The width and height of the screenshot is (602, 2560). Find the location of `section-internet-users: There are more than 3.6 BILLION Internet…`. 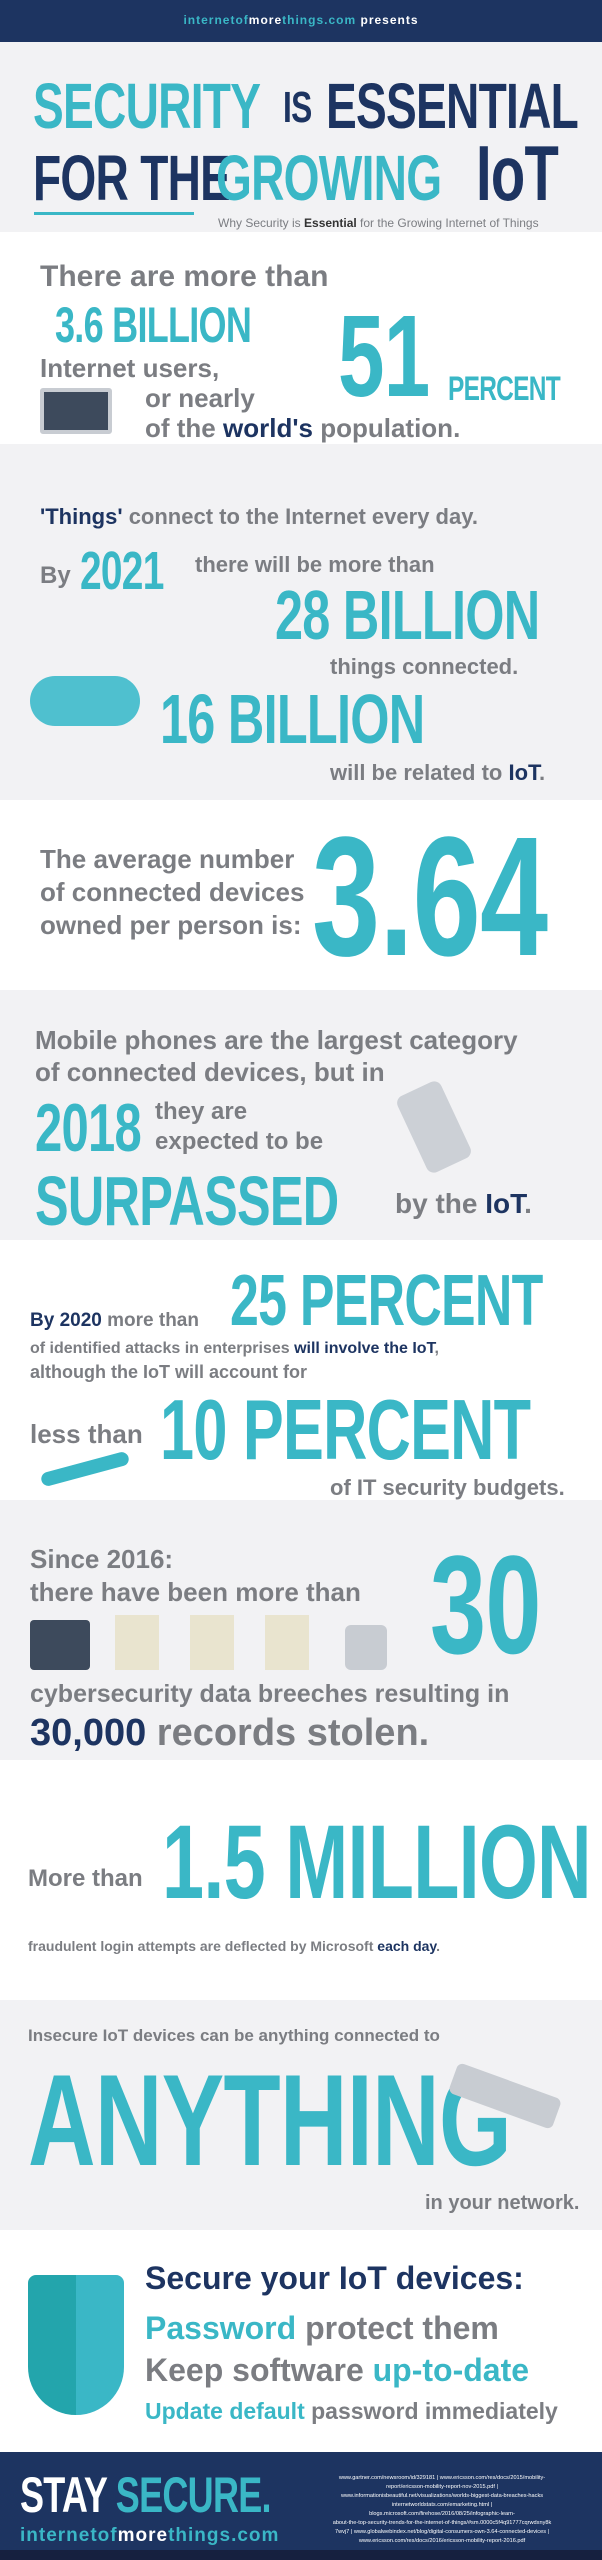

section-internet-users: There are more than 3.6 BILLION Internet… is located at coordinates (301, 338).